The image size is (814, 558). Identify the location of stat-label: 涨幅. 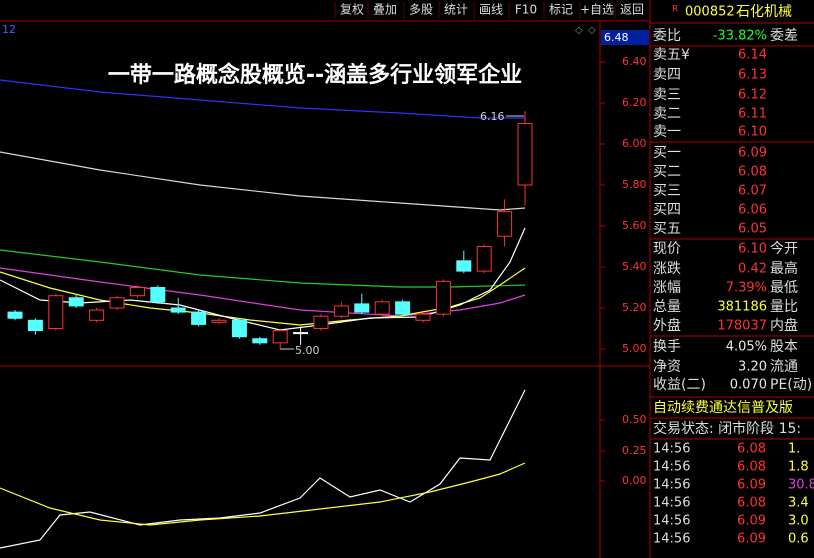
(667, 288).